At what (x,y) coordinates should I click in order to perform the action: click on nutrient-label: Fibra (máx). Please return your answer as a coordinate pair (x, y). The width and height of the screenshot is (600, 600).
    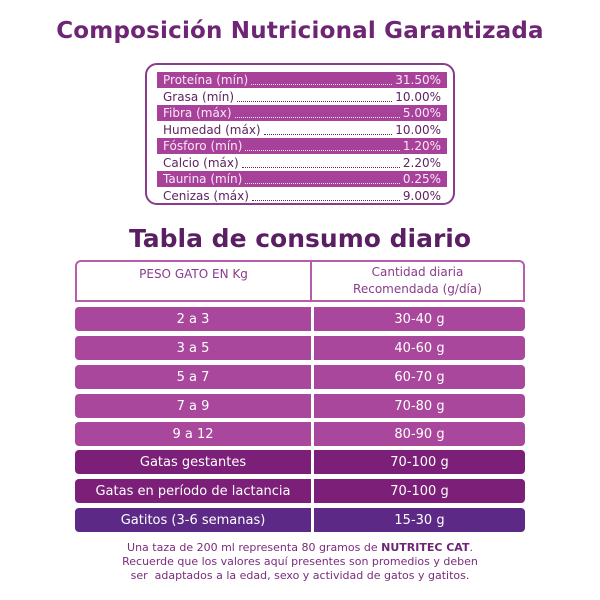
    Looking at the image, I should click on (197, 113).